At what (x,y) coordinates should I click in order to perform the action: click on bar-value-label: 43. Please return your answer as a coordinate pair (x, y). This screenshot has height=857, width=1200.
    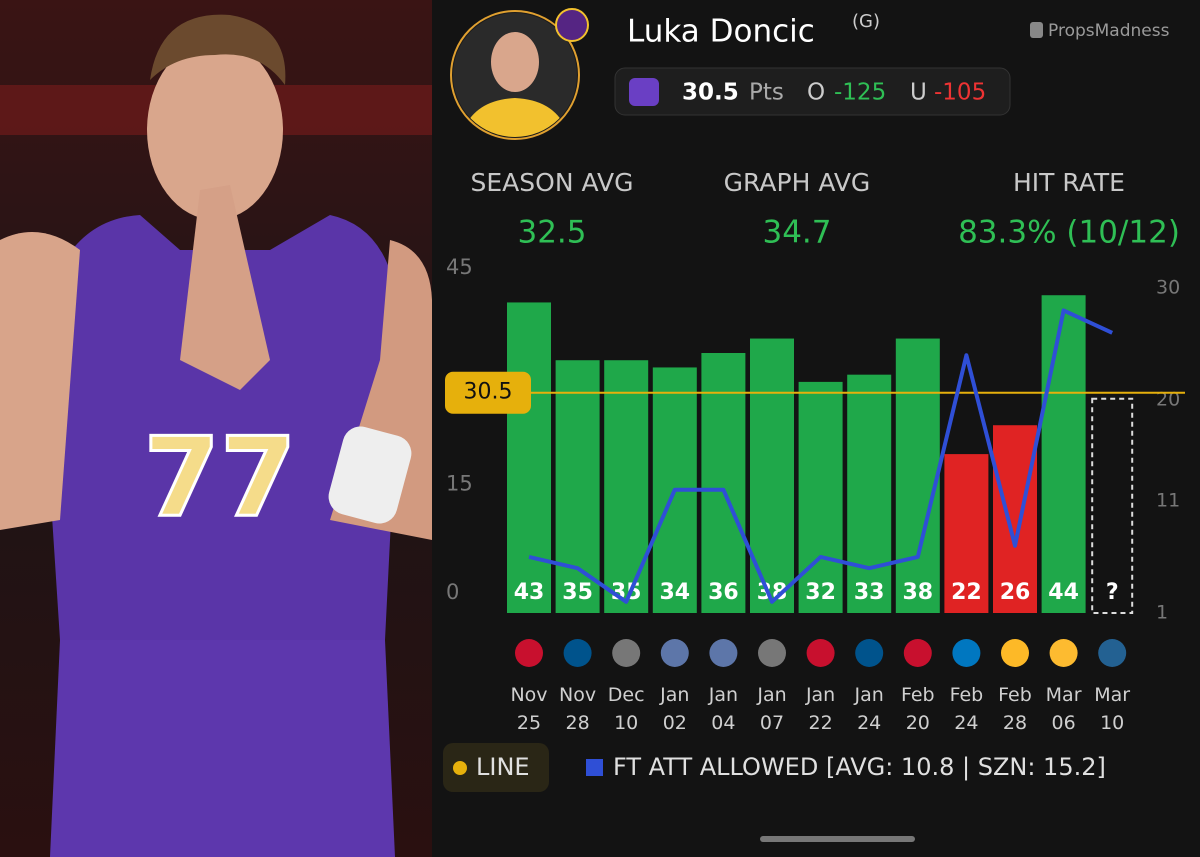
    Looking at the image, I should click on (529, 592).